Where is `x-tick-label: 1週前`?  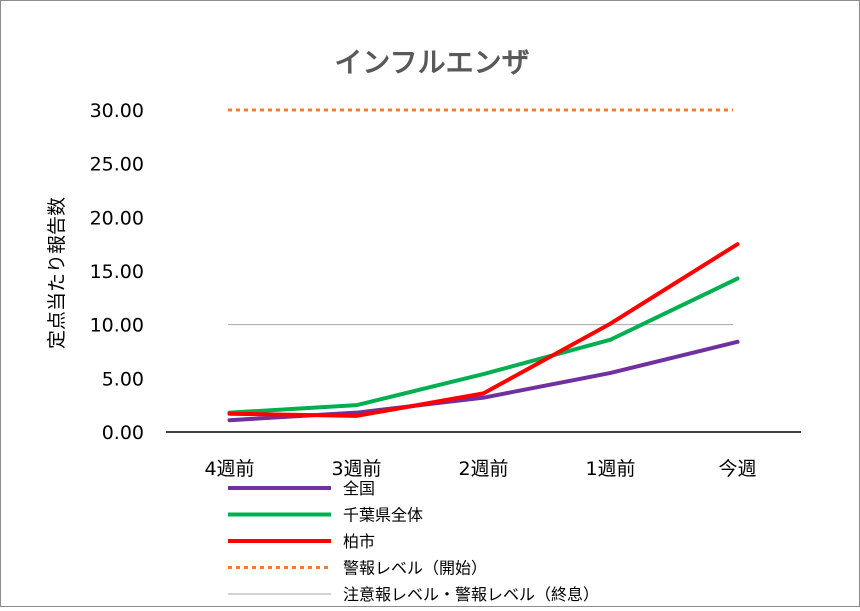
x-tick-label: 1週前 is located at coordinates (610, 469).